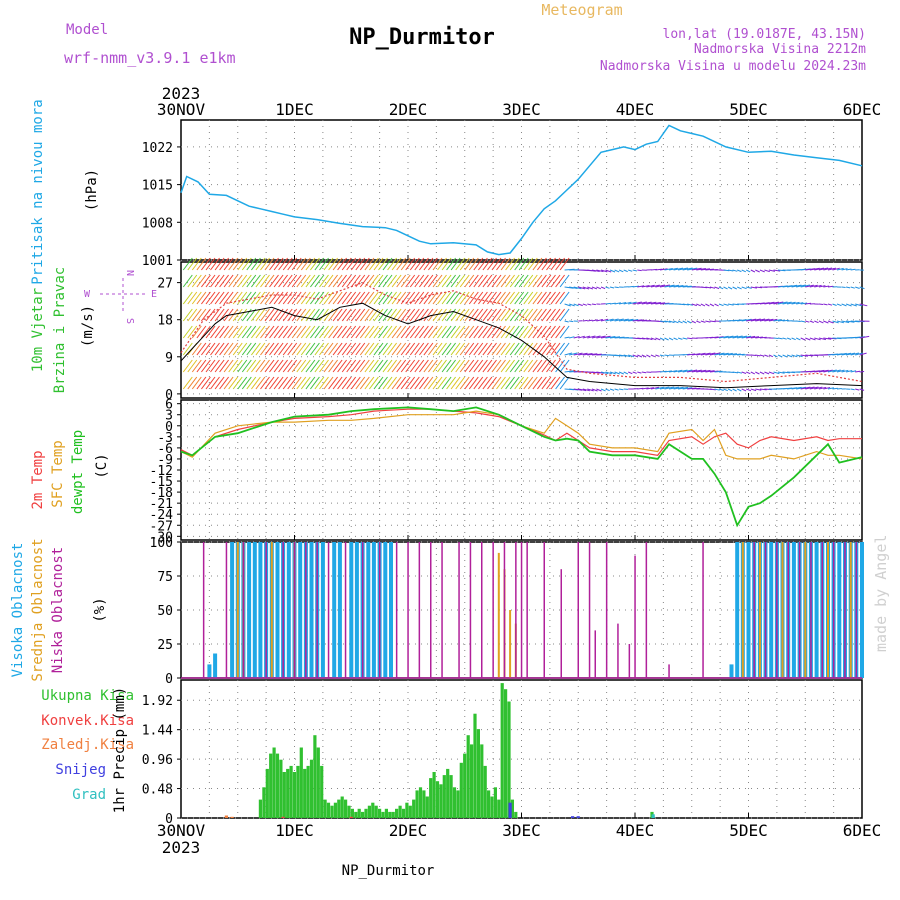 The height and width of the screenshot is (900, 900). I want to click on pressure-unit: (hPa), so click(92, 190).